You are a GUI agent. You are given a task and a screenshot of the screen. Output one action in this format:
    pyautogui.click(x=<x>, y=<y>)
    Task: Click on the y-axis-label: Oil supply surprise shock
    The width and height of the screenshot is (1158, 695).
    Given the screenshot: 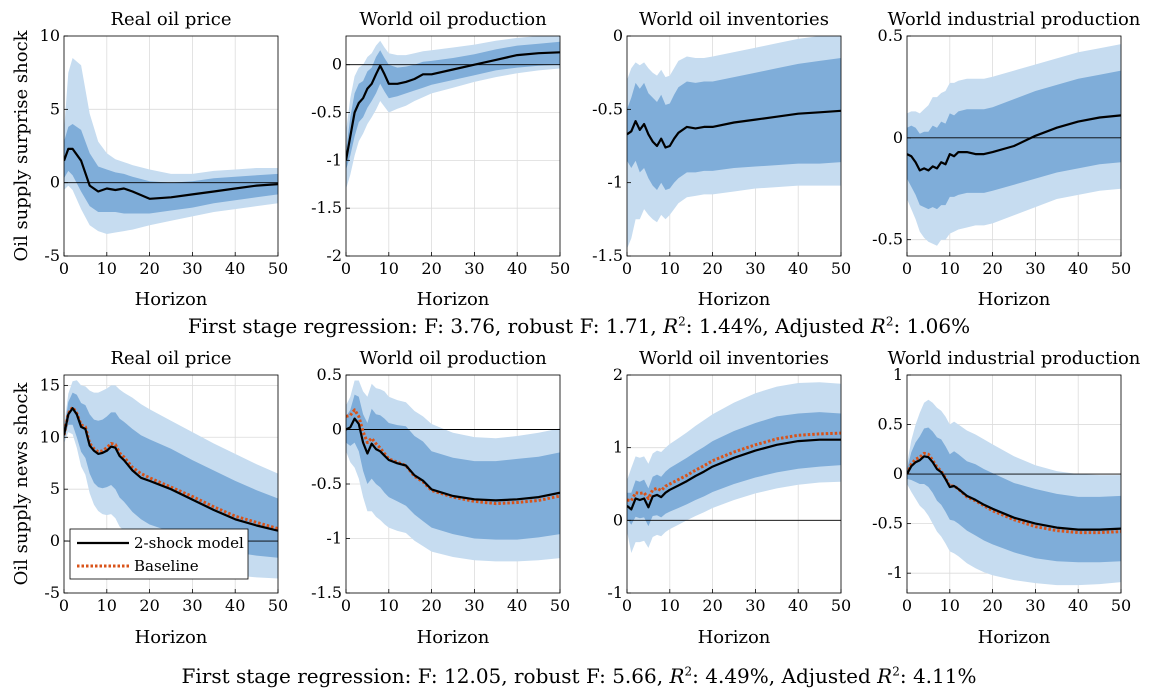 What is the action you would take?
    pyautogui.click(x=21, y=145)
    